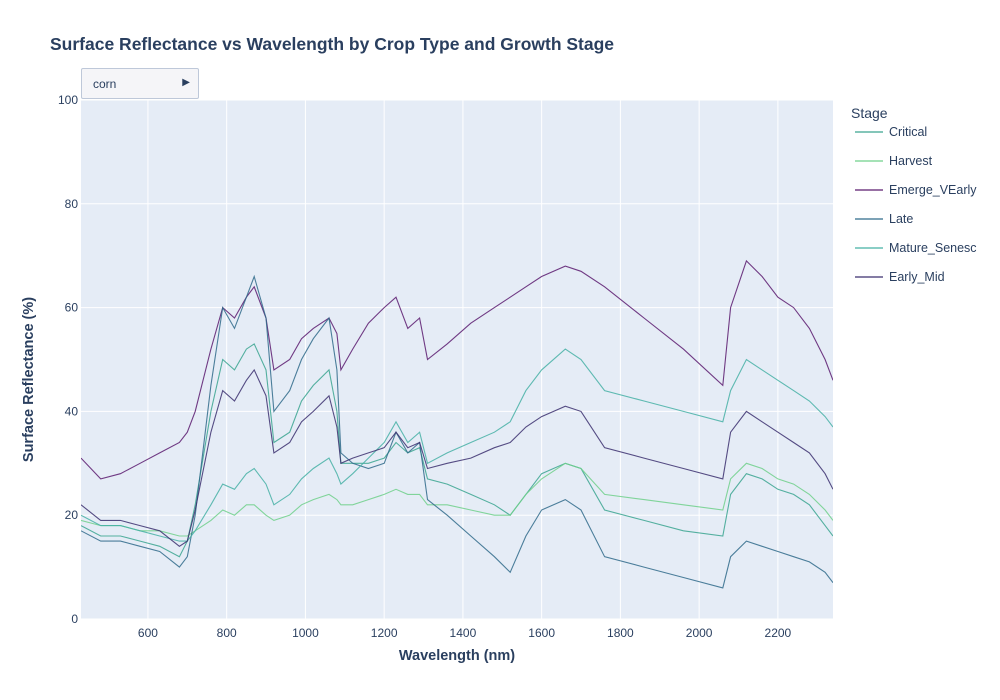  What do you see at coordinates (186, 82) in the screenshot?
I see `dropdown-arrow-icon: ▶` at bounding box center [186, 82].